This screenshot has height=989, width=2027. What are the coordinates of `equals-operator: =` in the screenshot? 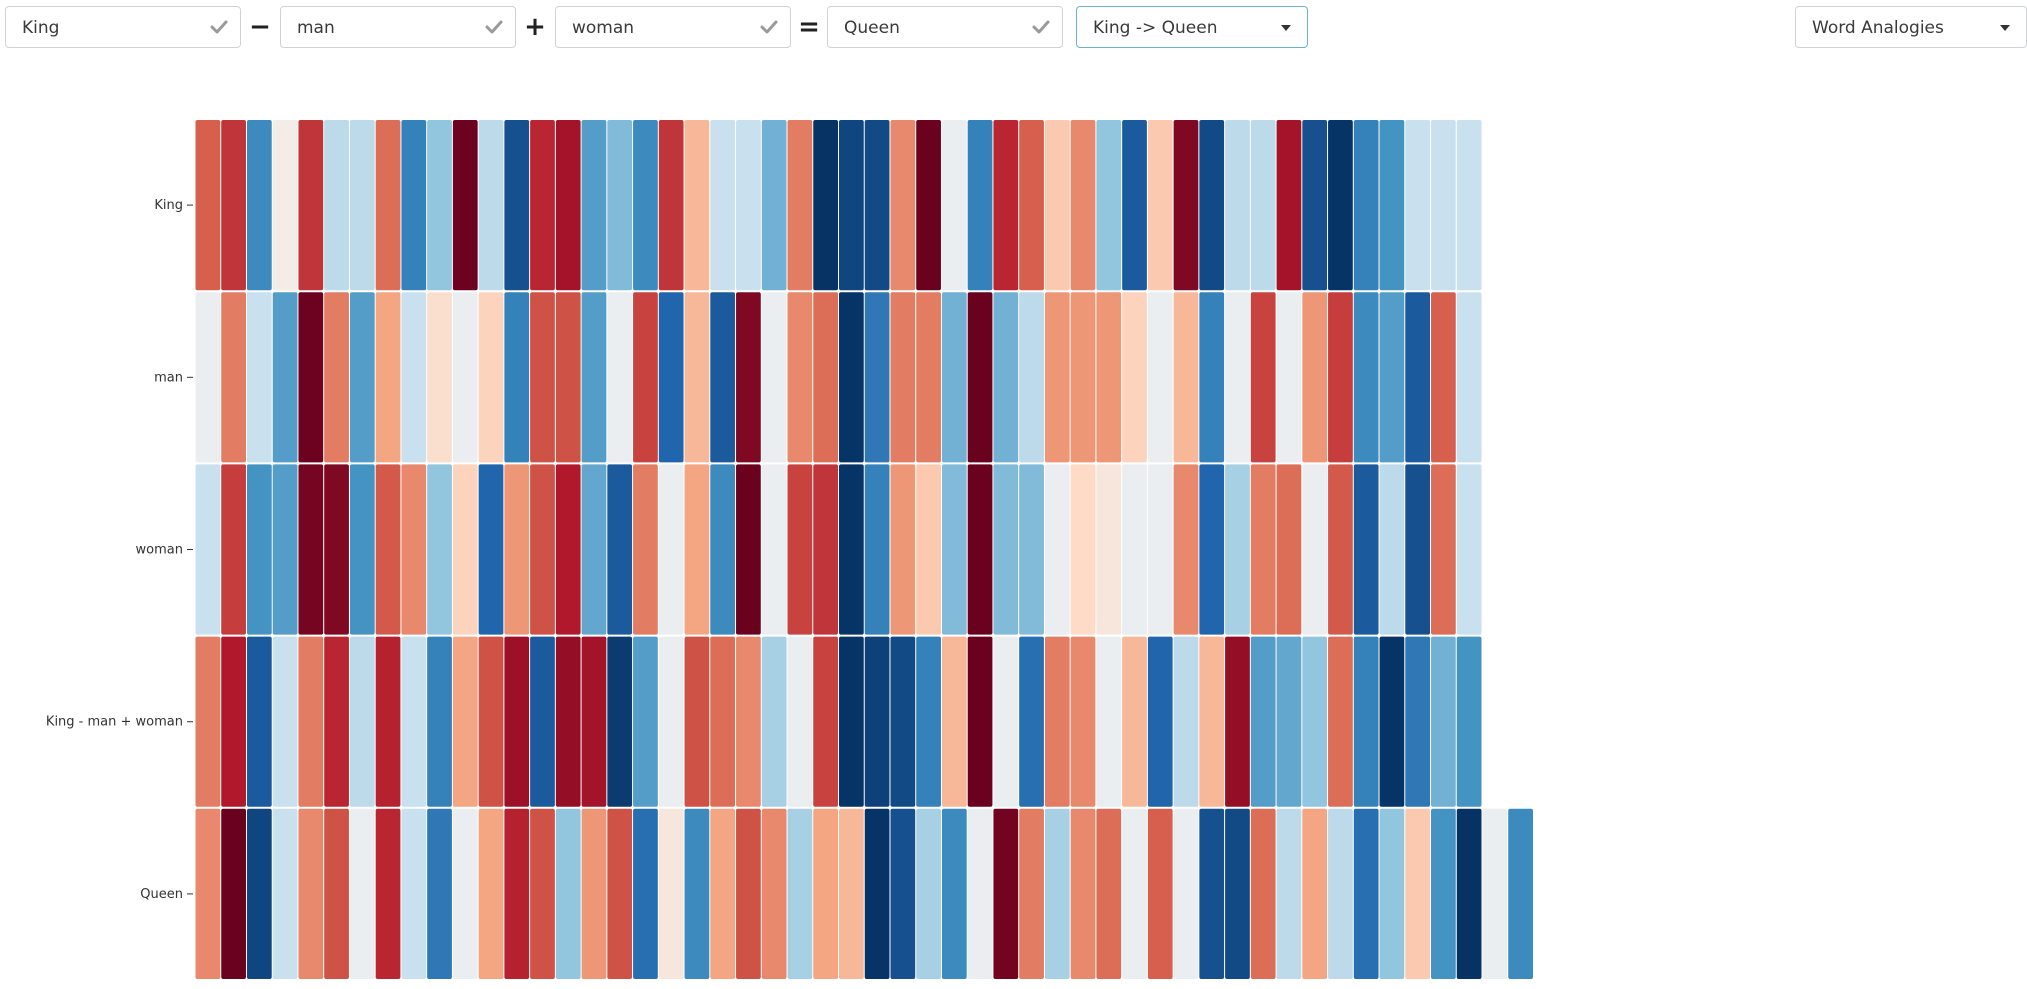 It's located at (809, 27).